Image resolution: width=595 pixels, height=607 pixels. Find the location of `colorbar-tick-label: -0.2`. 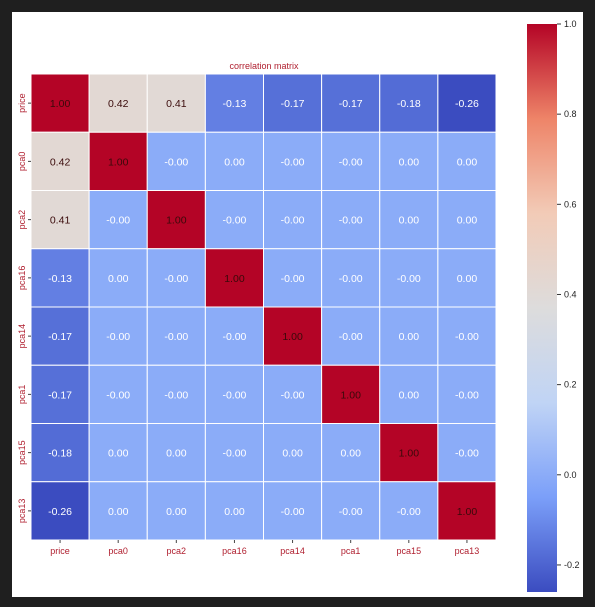

colorbar-tick-label: -0.2 is located at coordinates (572, 565).